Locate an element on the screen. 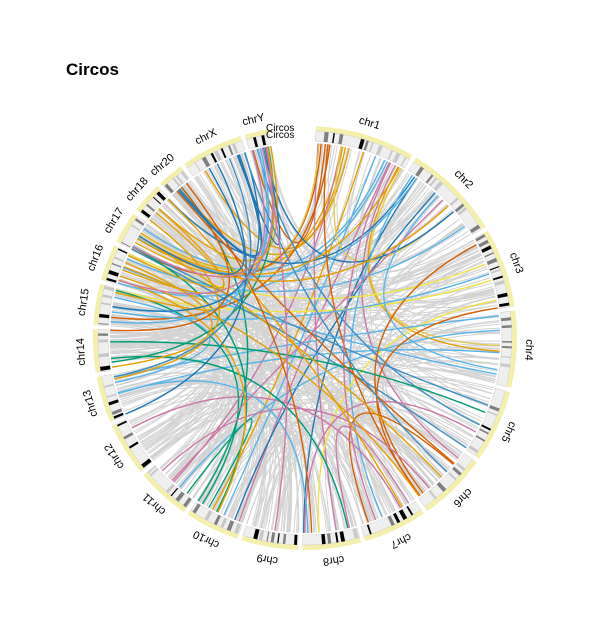 The width and height of the screenshot is (610, 638). diagram-title: Circos is located at coordinates (92, 69).